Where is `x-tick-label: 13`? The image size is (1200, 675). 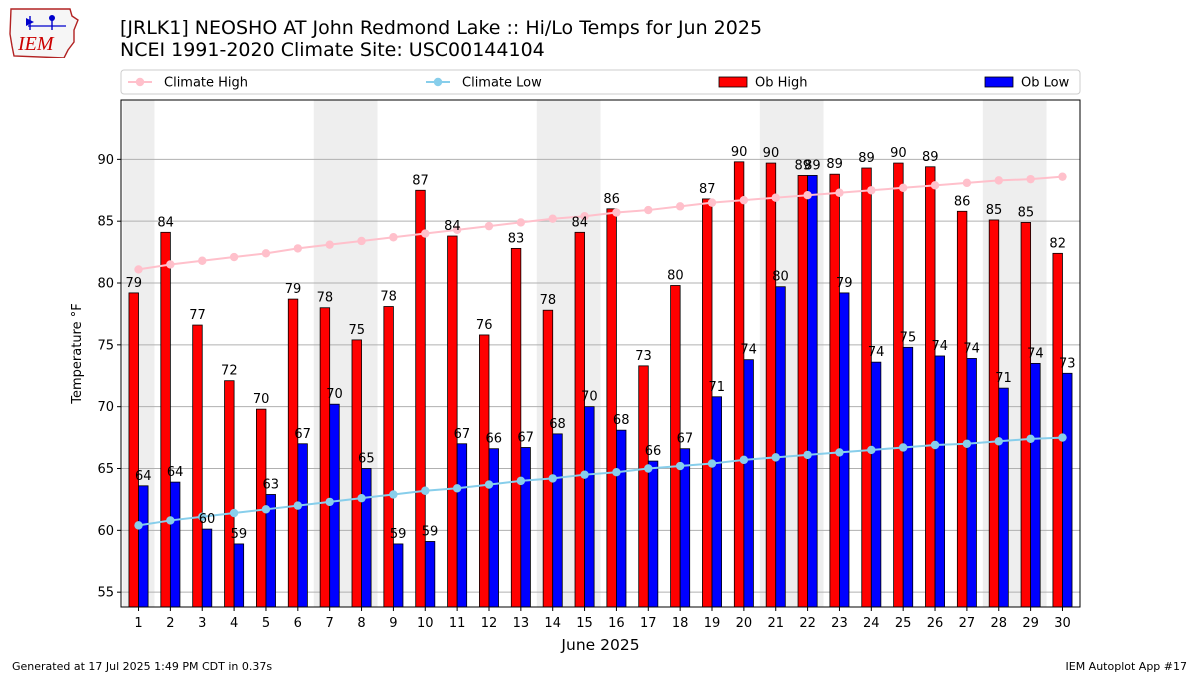 x-tick-label: 13 is located at coordinates (521, 623).